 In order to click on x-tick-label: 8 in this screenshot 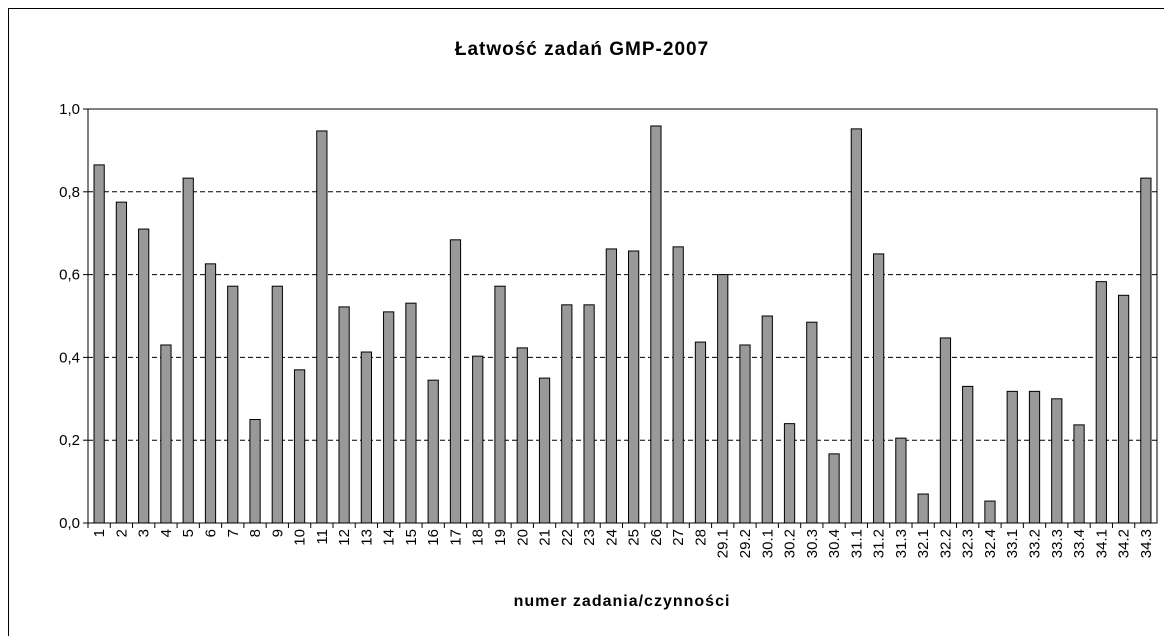, I will do `click(255, 533)`.